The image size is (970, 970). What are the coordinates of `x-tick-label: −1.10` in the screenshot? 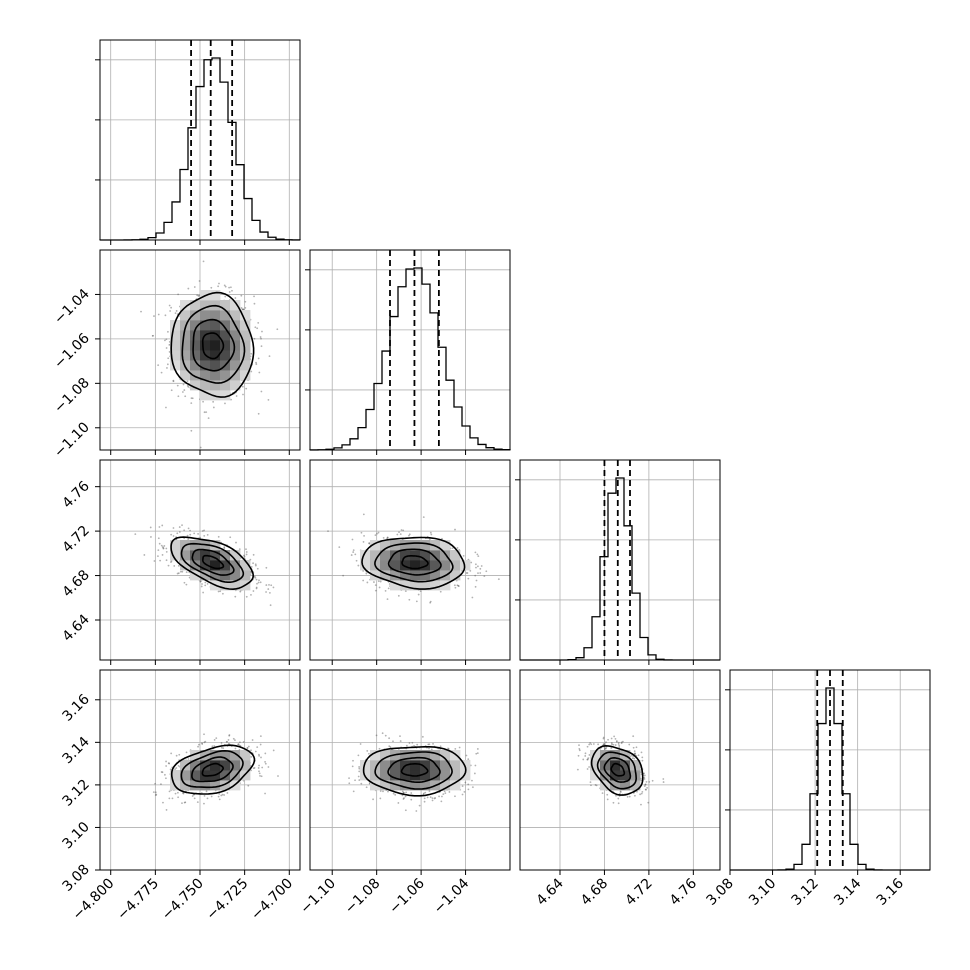 It's located at (318, 897).